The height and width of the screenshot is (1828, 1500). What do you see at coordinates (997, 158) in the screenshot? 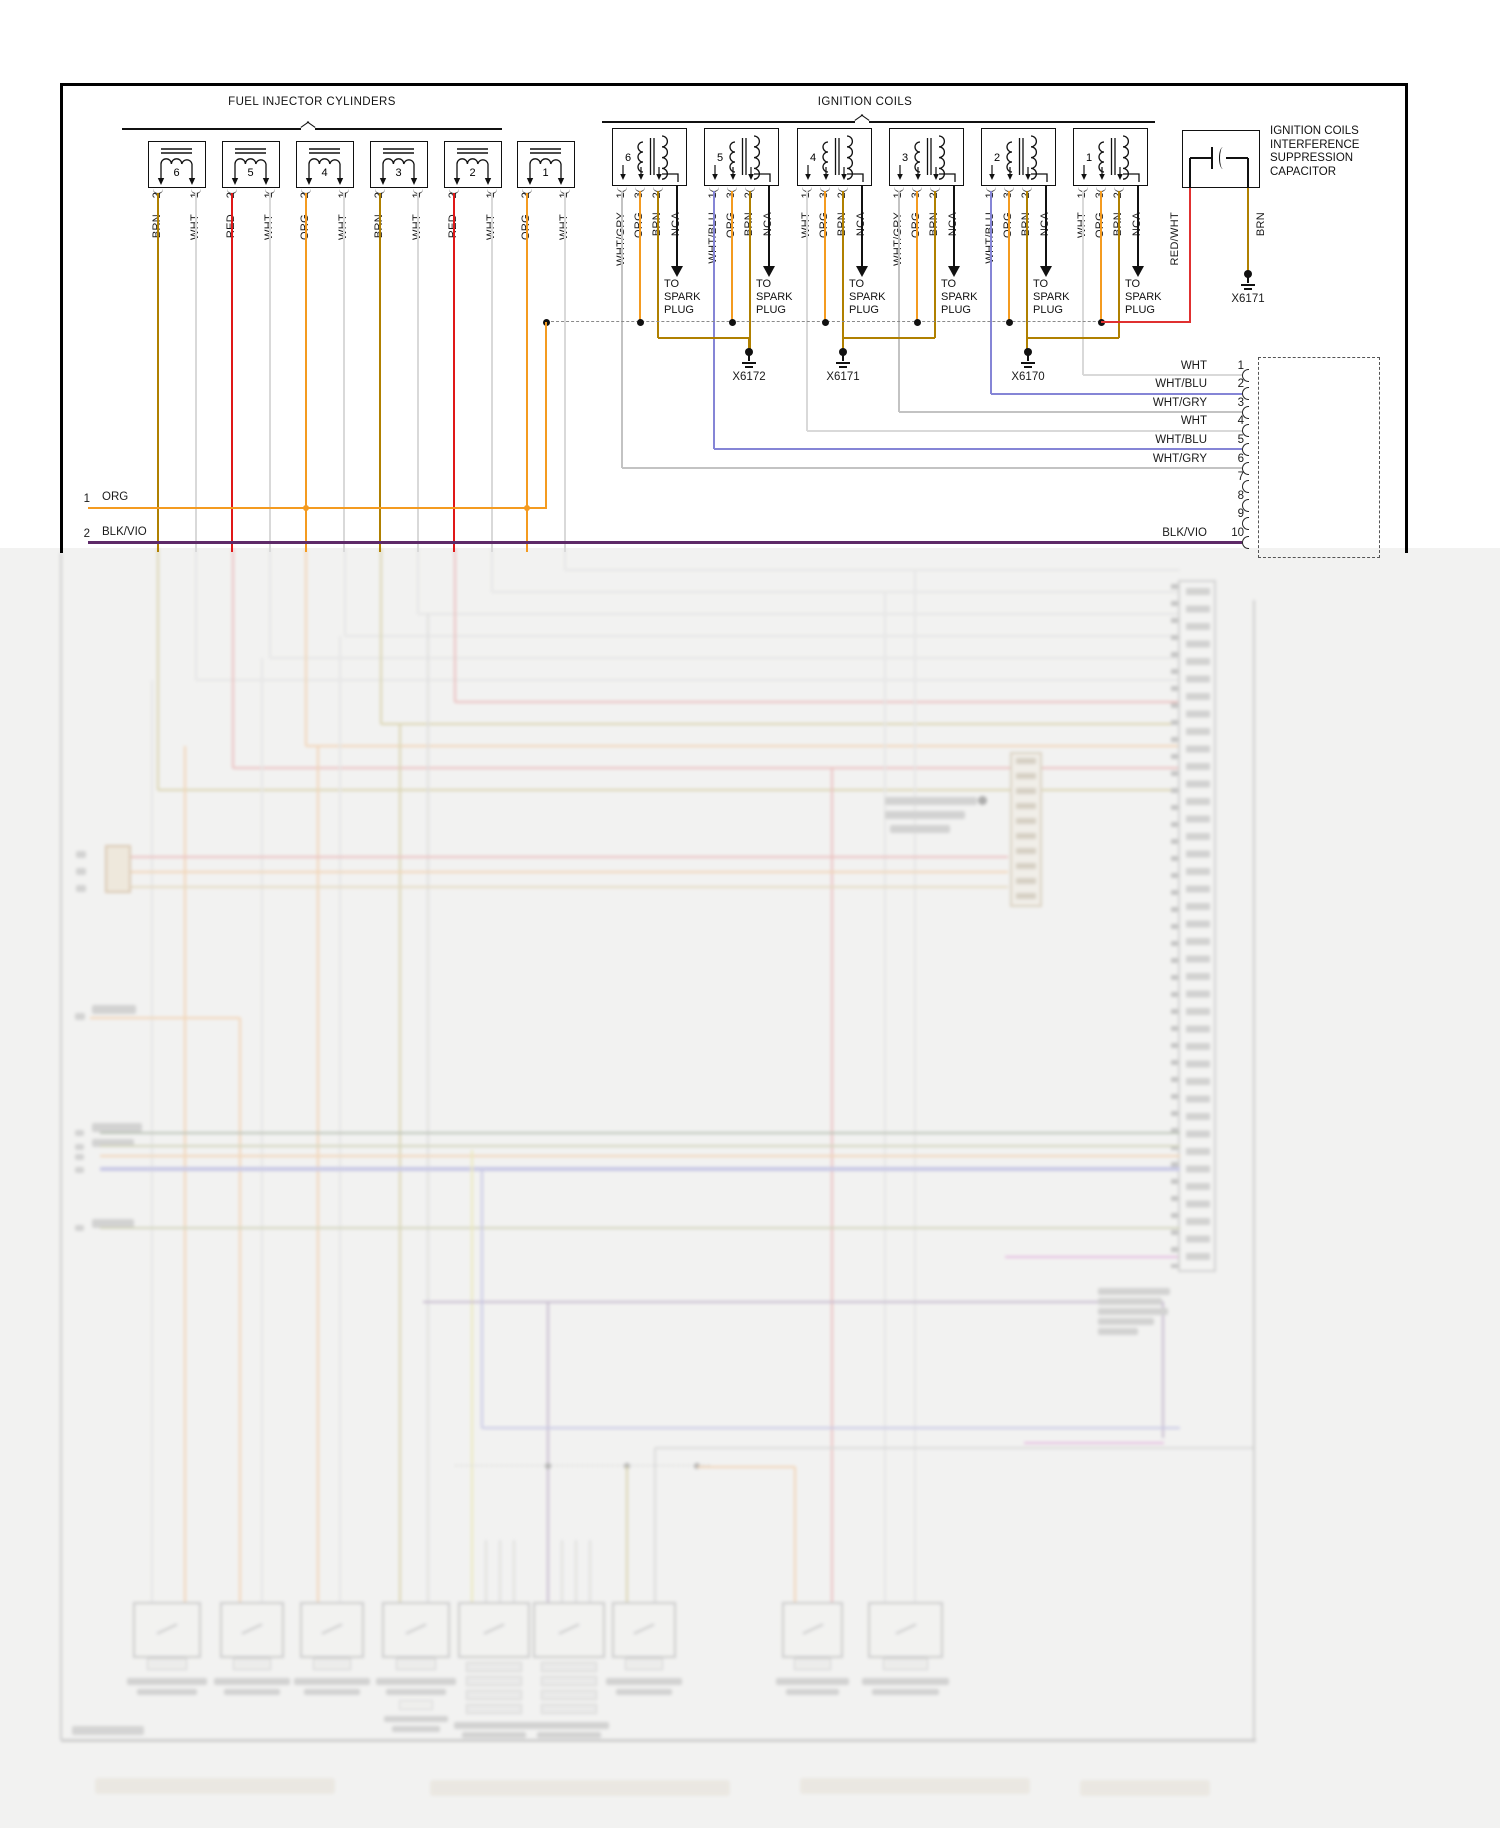
I see `svg-text: 2` at bounding box center [997, 158].